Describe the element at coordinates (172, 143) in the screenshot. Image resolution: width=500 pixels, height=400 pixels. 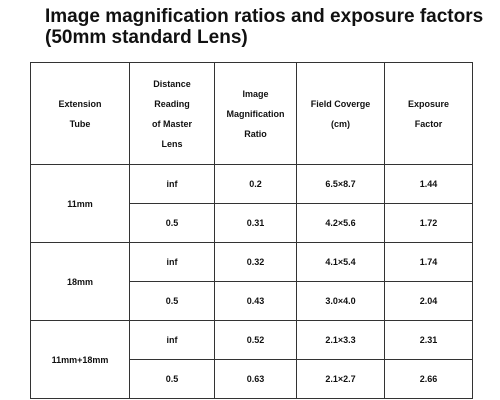
I see `header-line: Lens` at that location.